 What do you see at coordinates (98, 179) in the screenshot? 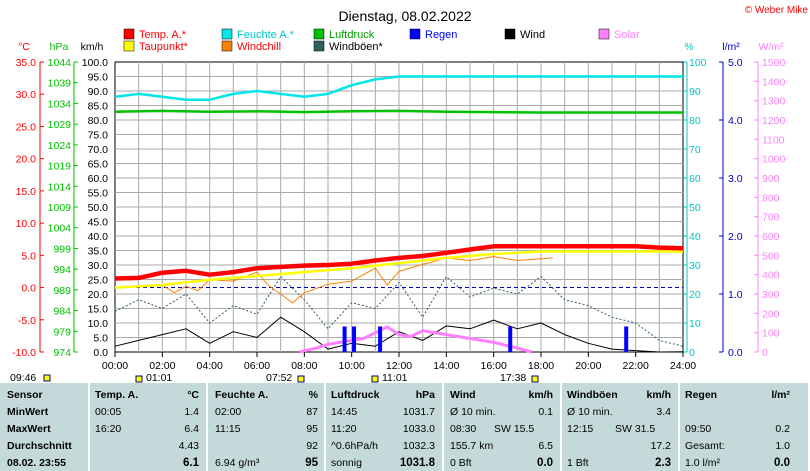
I see `kmh-tick: 60.0` at bounding box center [98, 179].